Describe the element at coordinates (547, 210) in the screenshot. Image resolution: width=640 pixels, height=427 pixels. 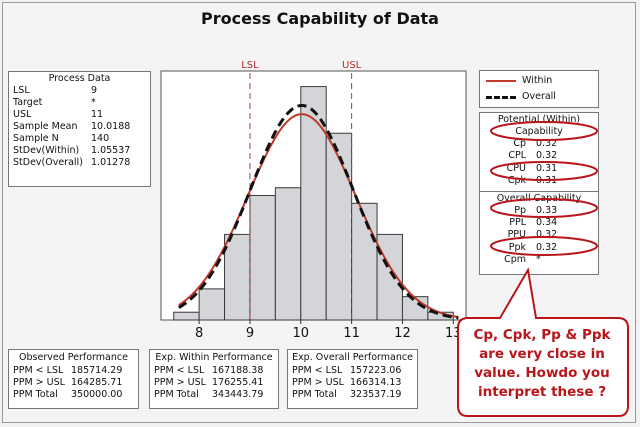
I see `capability-value: 0.33` at that location.